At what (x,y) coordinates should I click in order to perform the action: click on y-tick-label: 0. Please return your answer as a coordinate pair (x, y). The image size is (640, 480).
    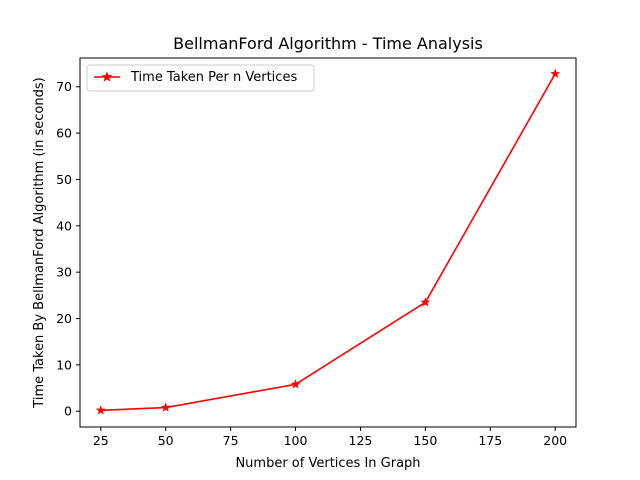
    Looking at the image, I should click on (68, 411).